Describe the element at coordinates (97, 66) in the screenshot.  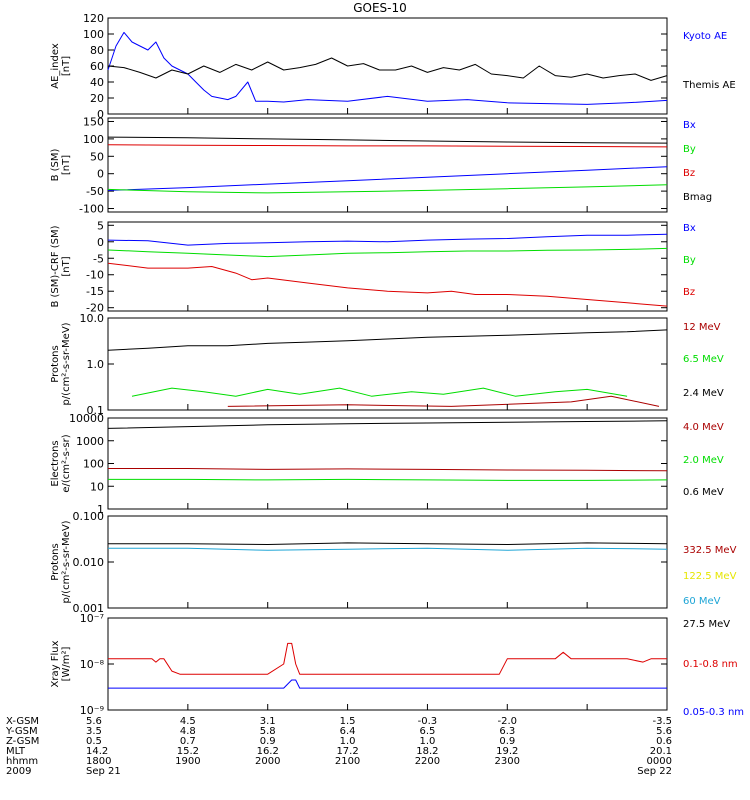
I see `y-tick-label: 60` at that location.